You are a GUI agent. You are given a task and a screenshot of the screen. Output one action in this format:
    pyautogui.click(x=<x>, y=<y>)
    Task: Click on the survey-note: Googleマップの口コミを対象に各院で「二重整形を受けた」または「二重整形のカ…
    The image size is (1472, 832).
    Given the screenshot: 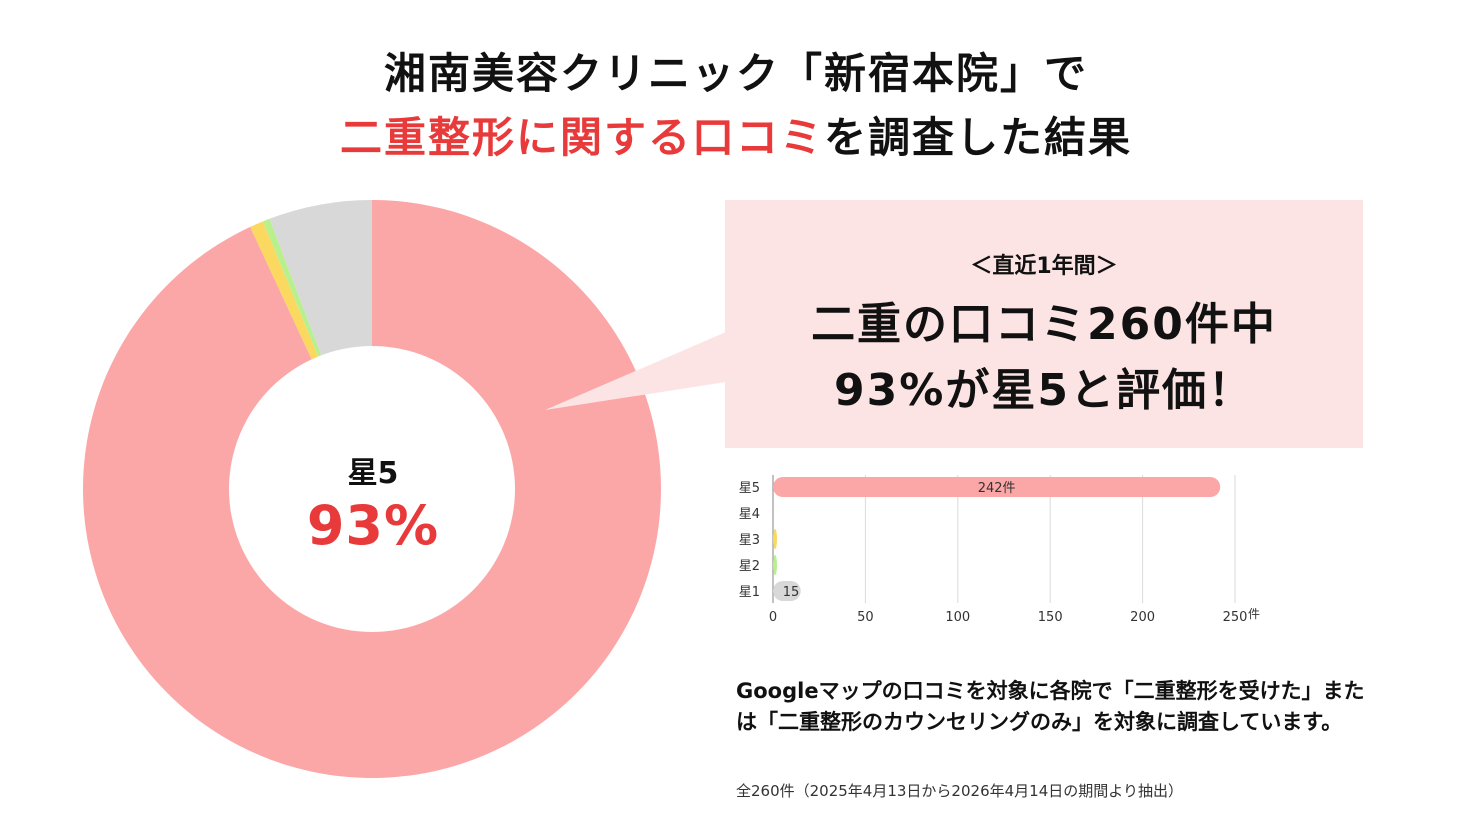 What is the action you would take?
    pyautogui.click(x=1050, y=706)
    